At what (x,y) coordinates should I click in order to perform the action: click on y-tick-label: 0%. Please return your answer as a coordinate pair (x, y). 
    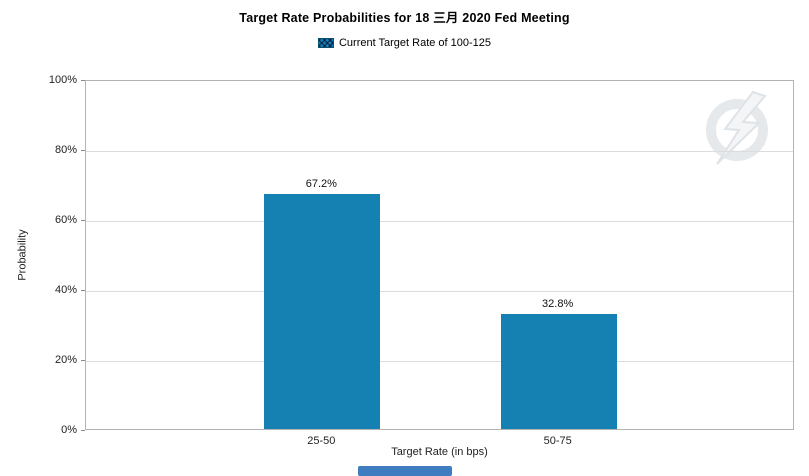
    Looking at the image, I should click on (69, 430).